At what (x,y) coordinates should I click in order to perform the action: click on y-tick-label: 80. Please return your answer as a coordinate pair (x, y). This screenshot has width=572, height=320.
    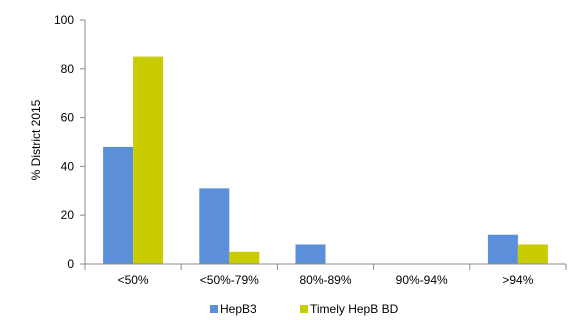
    Looking at the image, I should click on (68, 69).